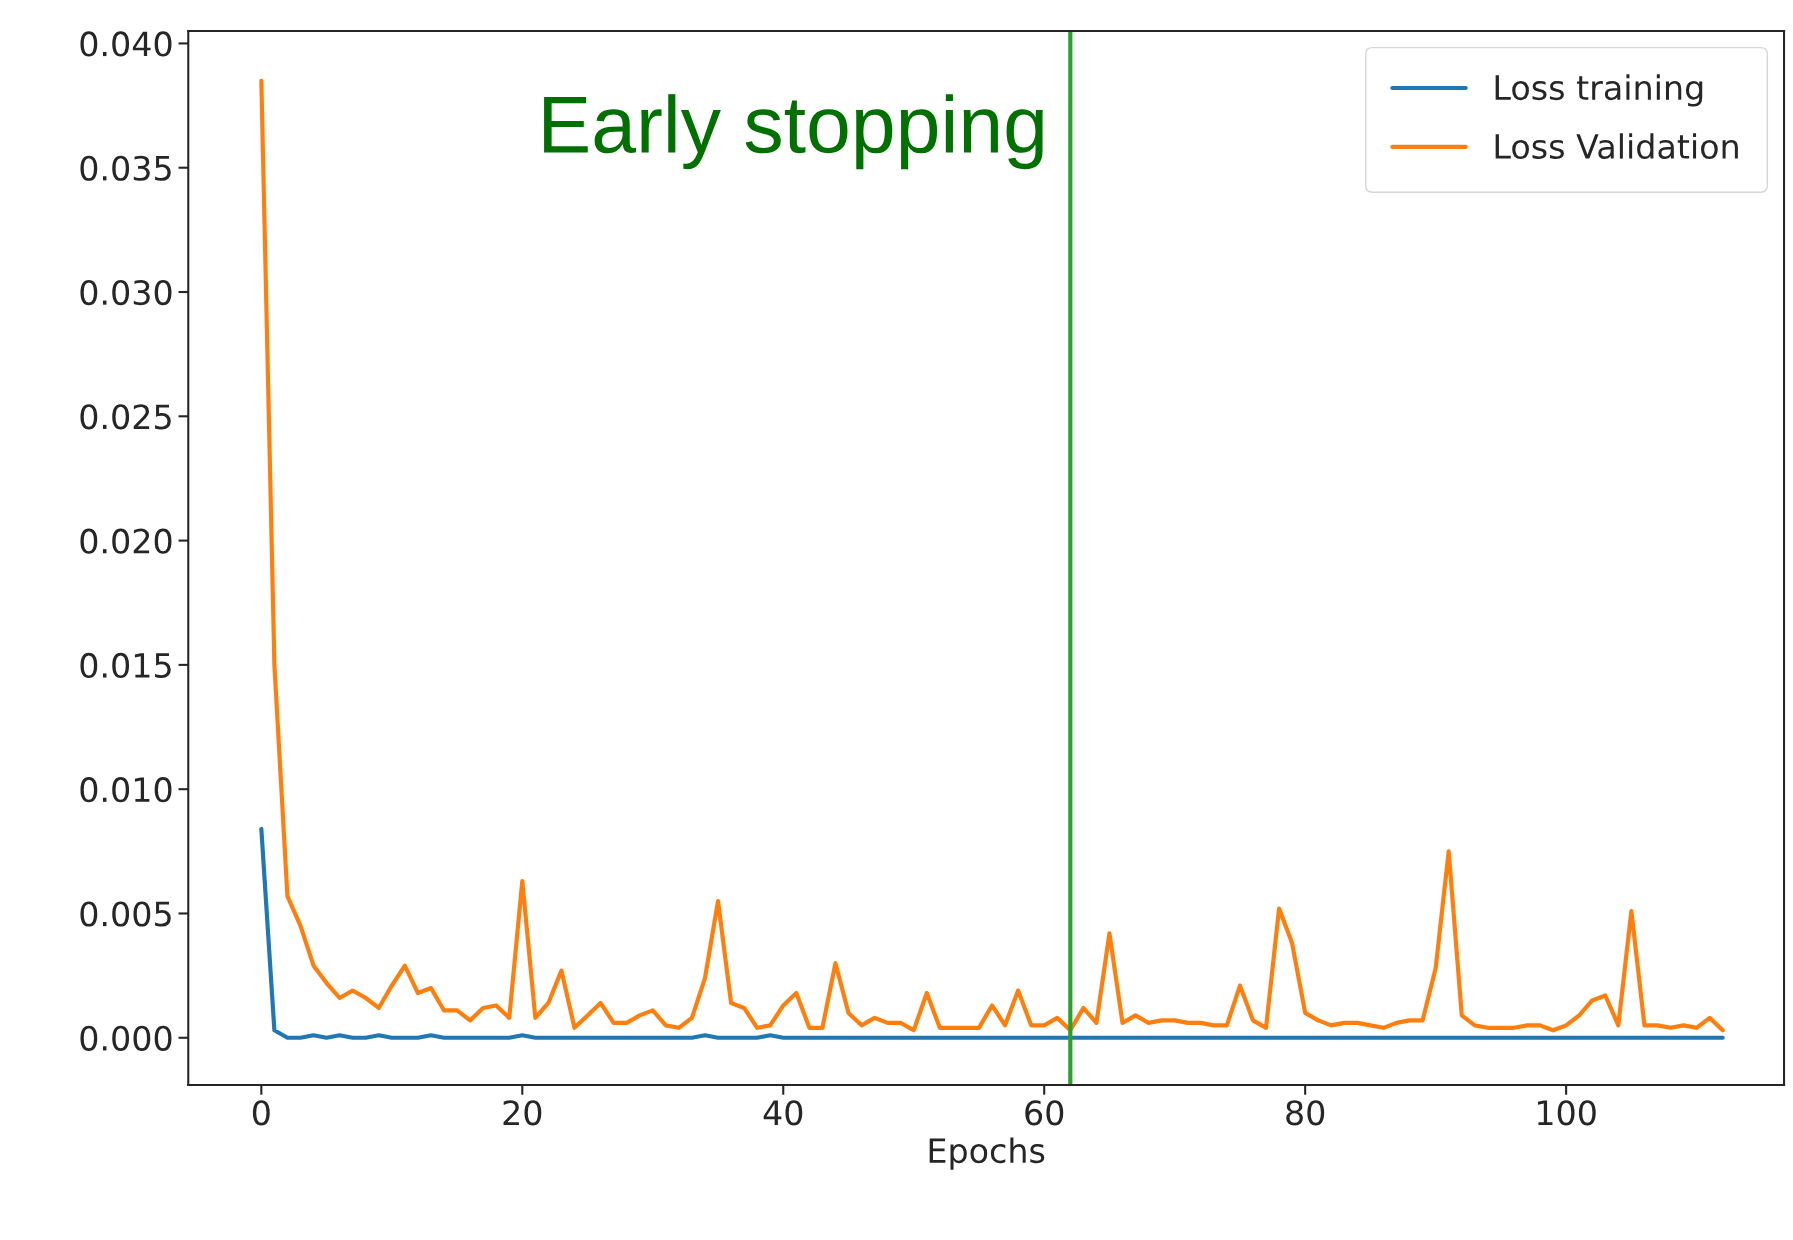 This screenshot has height=1240, width=1793. Describe the element at coordinates (1566, 1113) in the screenshot. I see `x-tick-label: 100` at that location.